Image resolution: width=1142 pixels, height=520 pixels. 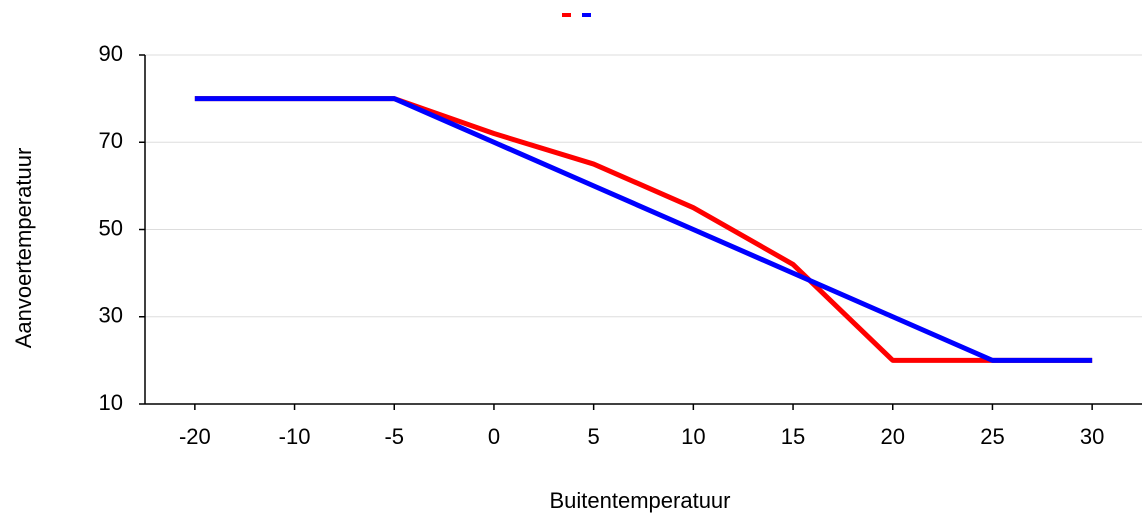 What do you see at coordinates (992, 436) in the screenshot?
I see `x-tick-label: 25` at bounding box center [992, 436].